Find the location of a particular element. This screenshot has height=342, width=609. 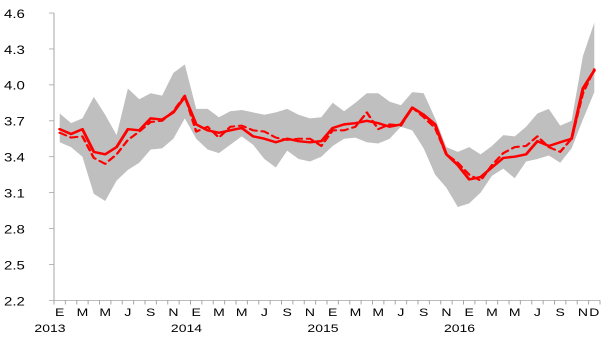

y-tick-label: 3.4 is located at coordinates (14, 157).